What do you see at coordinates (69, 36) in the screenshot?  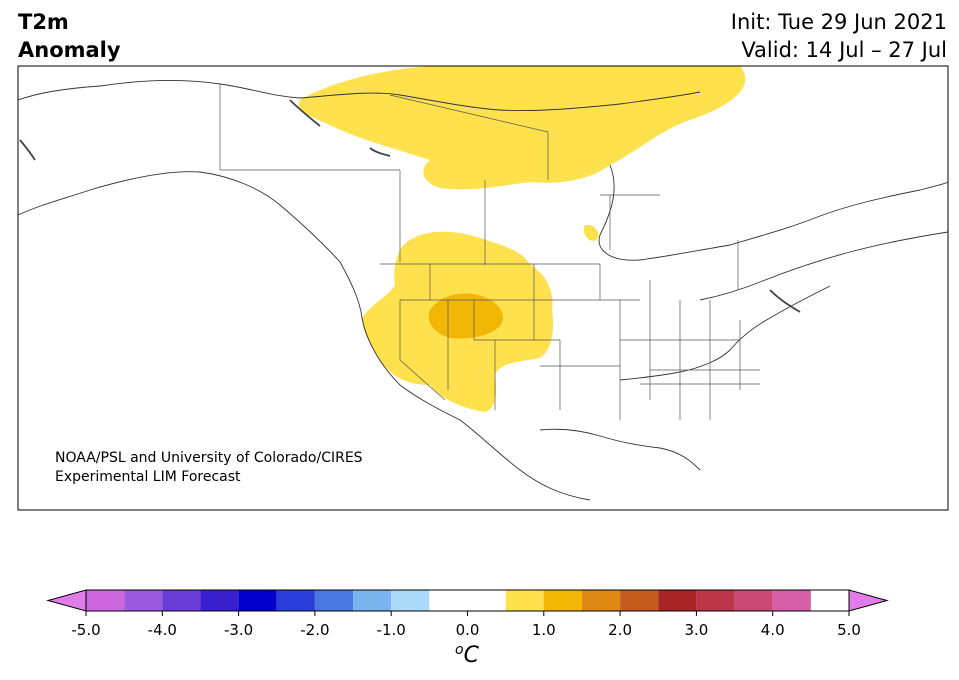 I see `map-title: T2m Anomaly` at bounding box center [69, 36].